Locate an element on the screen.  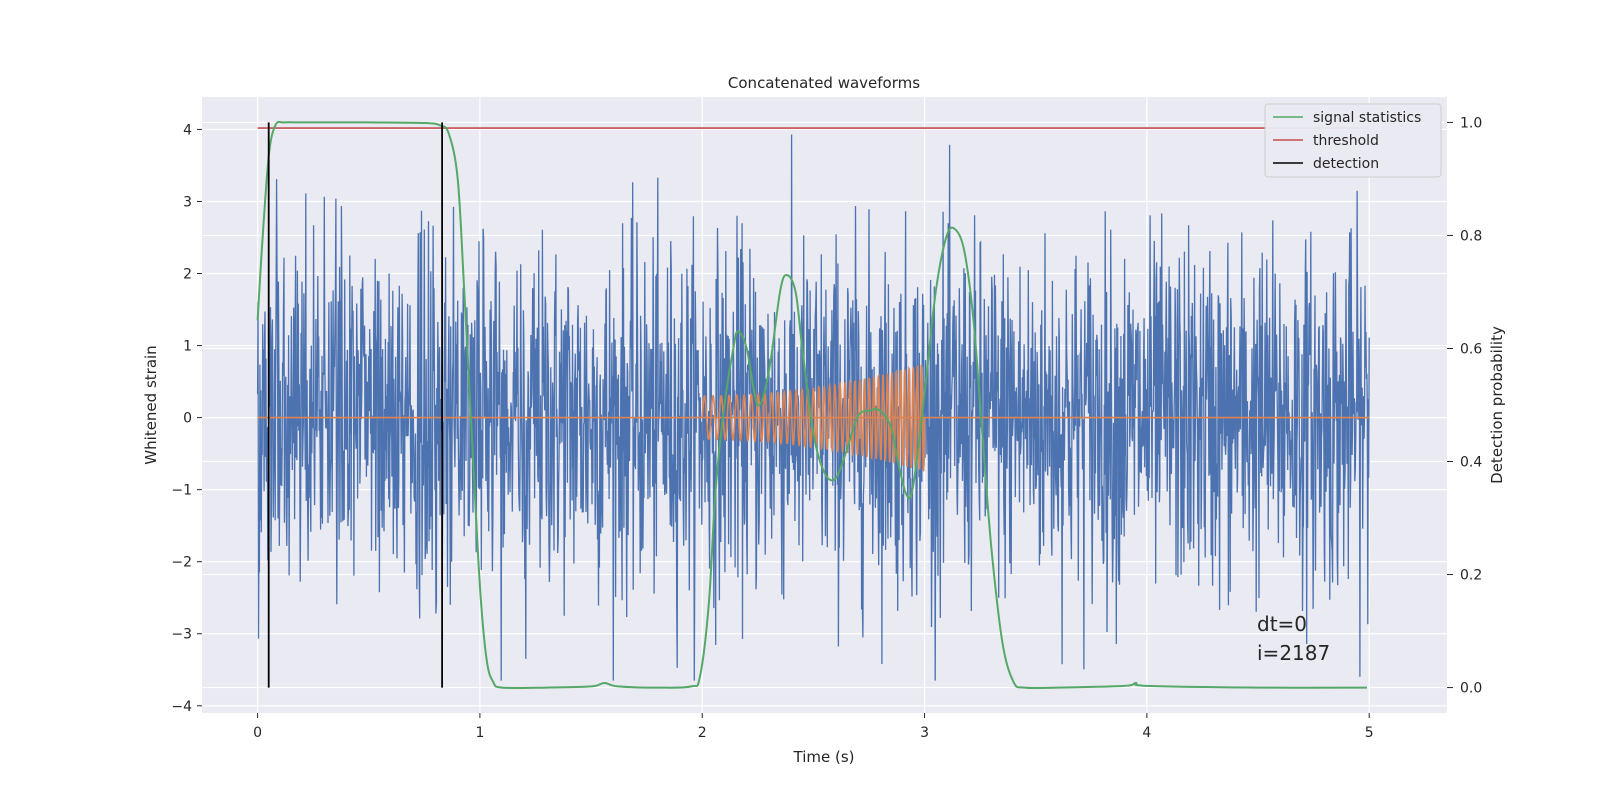
legend: signal statistics threshold detection is located at coordinates (1353, 140).